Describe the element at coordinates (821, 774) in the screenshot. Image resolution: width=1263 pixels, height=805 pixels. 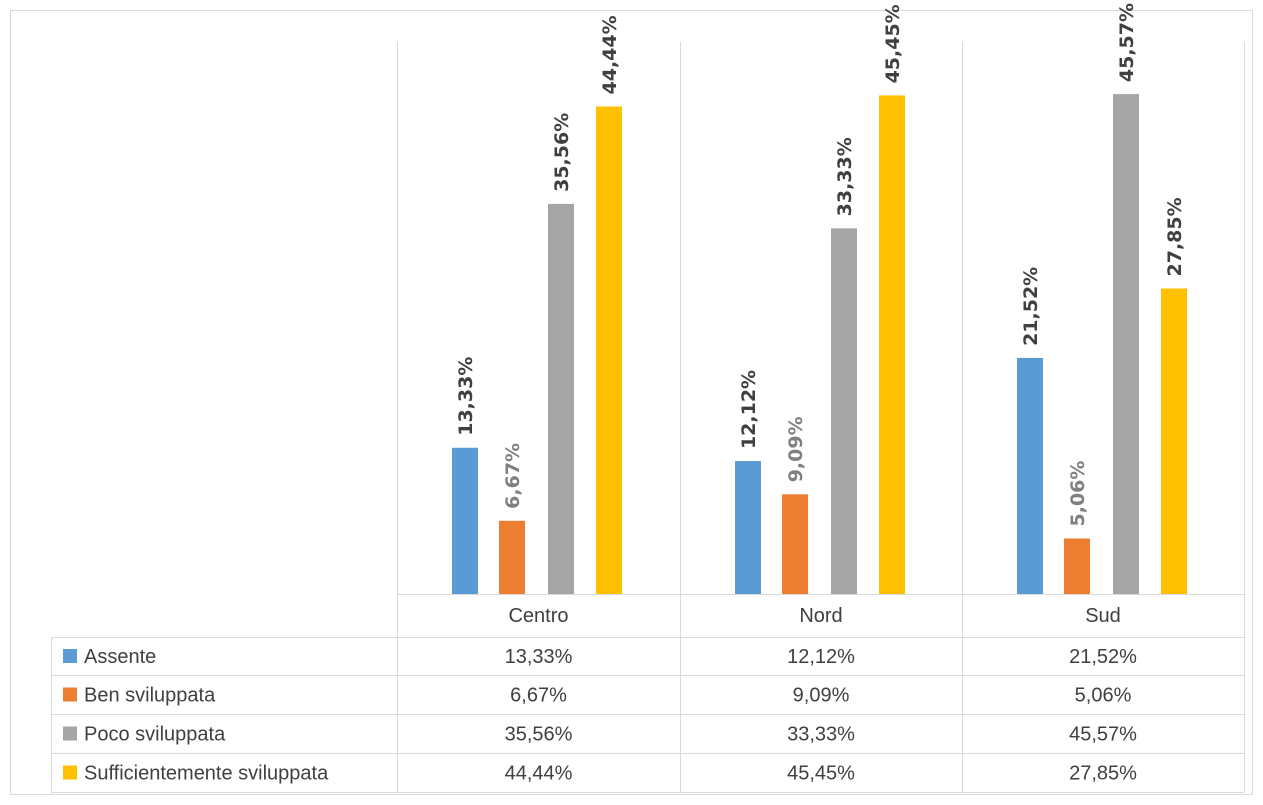
I see `table-cell-sufficientemente-sviluppata-nord: 45,45%` at that location.